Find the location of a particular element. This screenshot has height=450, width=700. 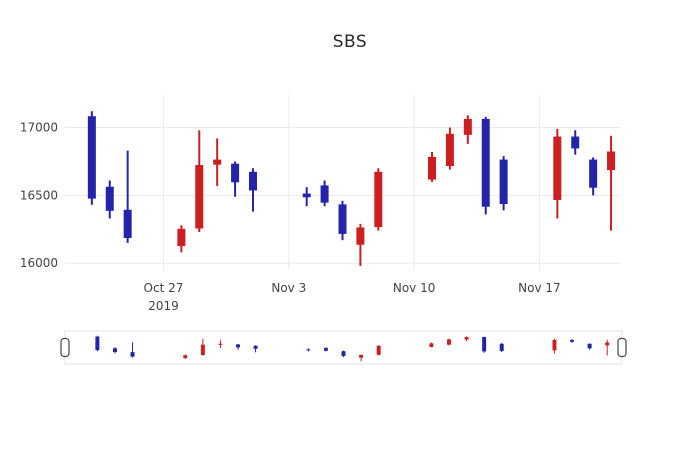

y-tick-label: 16500 is located at coordinates (39, 195).